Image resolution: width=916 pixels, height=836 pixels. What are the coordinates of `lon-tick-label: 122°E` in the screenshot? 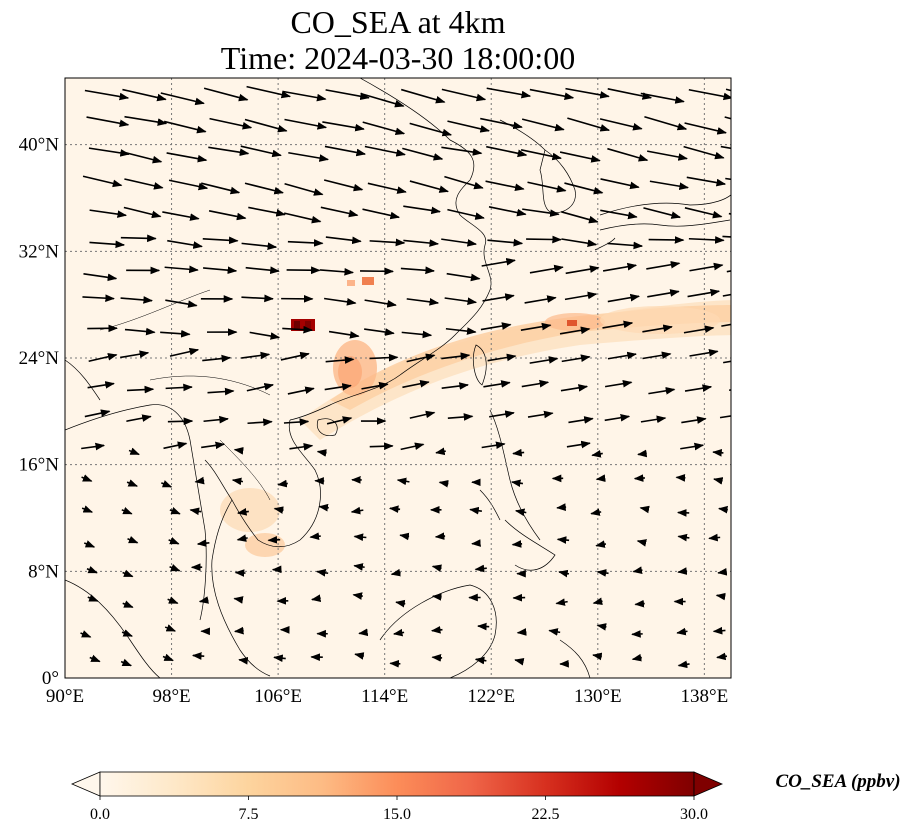 It's located at (491, 696).